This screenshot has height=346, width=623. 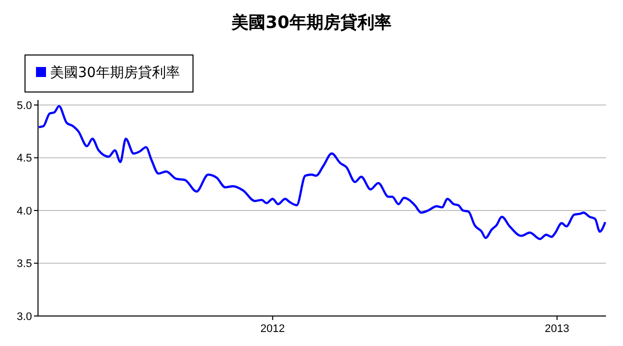 What do you see at coordinates (24, 316) in the screenshot?
I see `y-tick-label: 3.0` at bounding box center [24, 316].